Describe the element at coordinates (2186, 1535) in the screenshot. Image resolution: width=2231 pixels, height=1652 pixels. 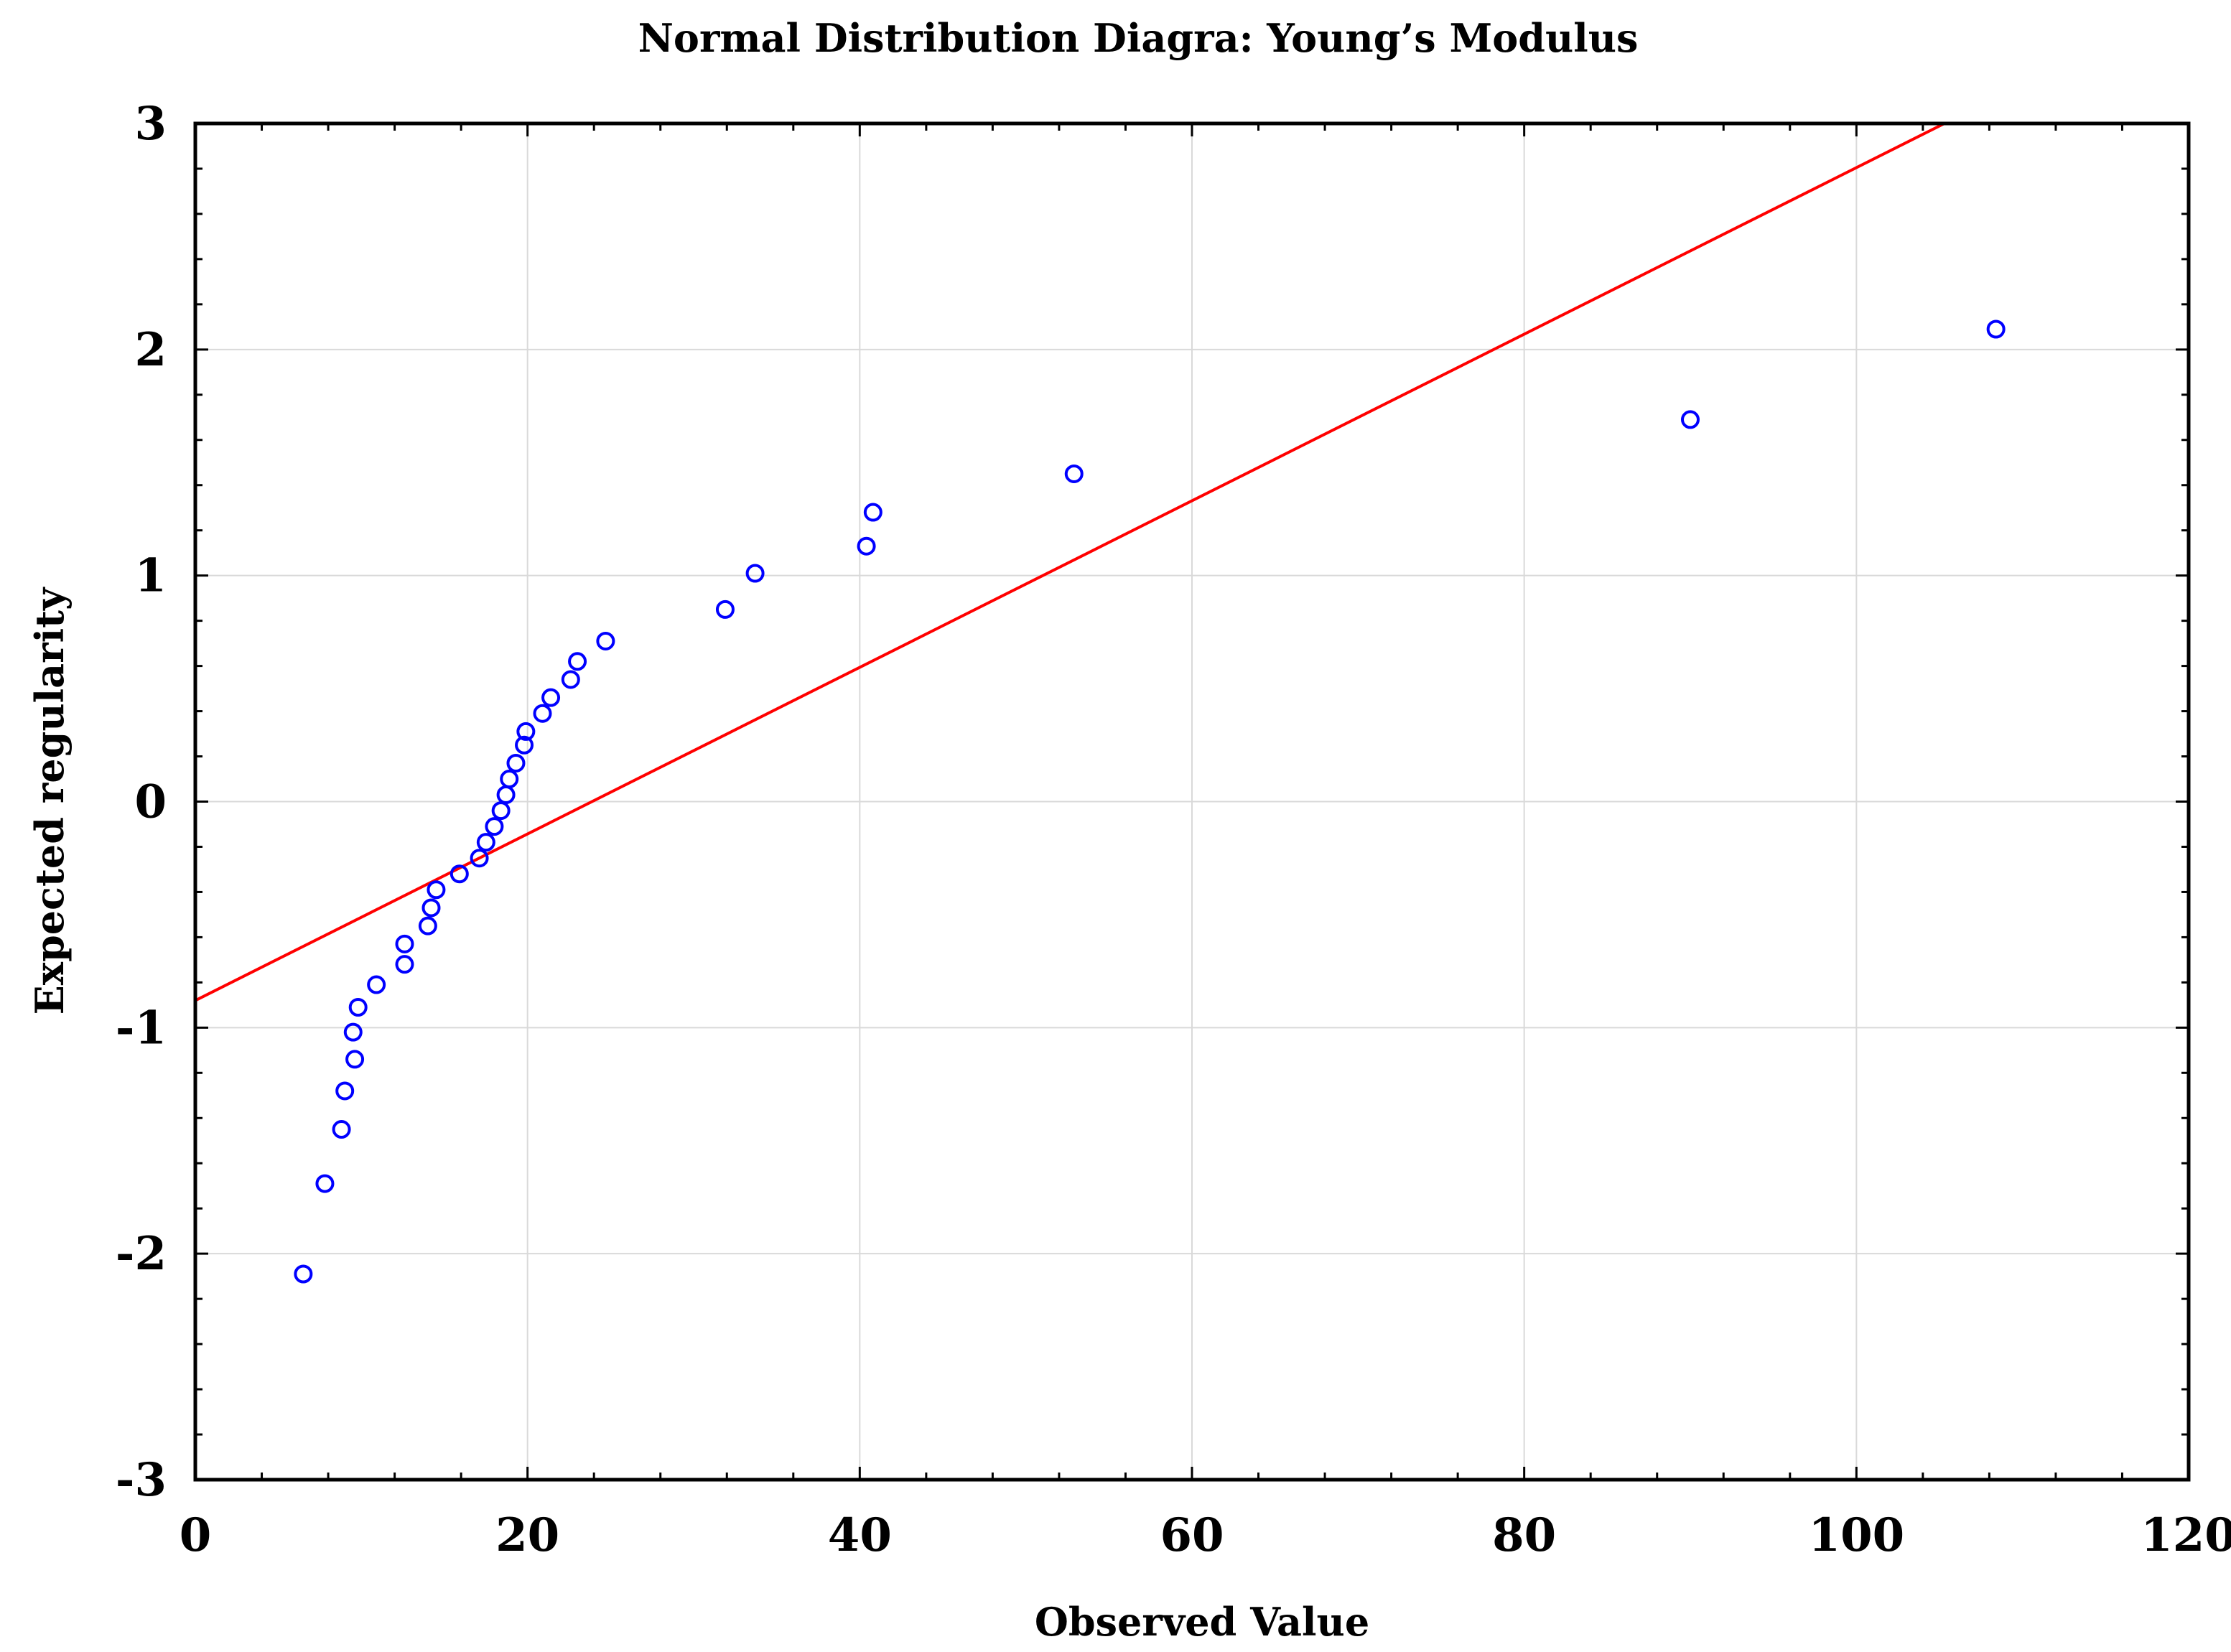
I see `x-tick-label: 120` at that location.